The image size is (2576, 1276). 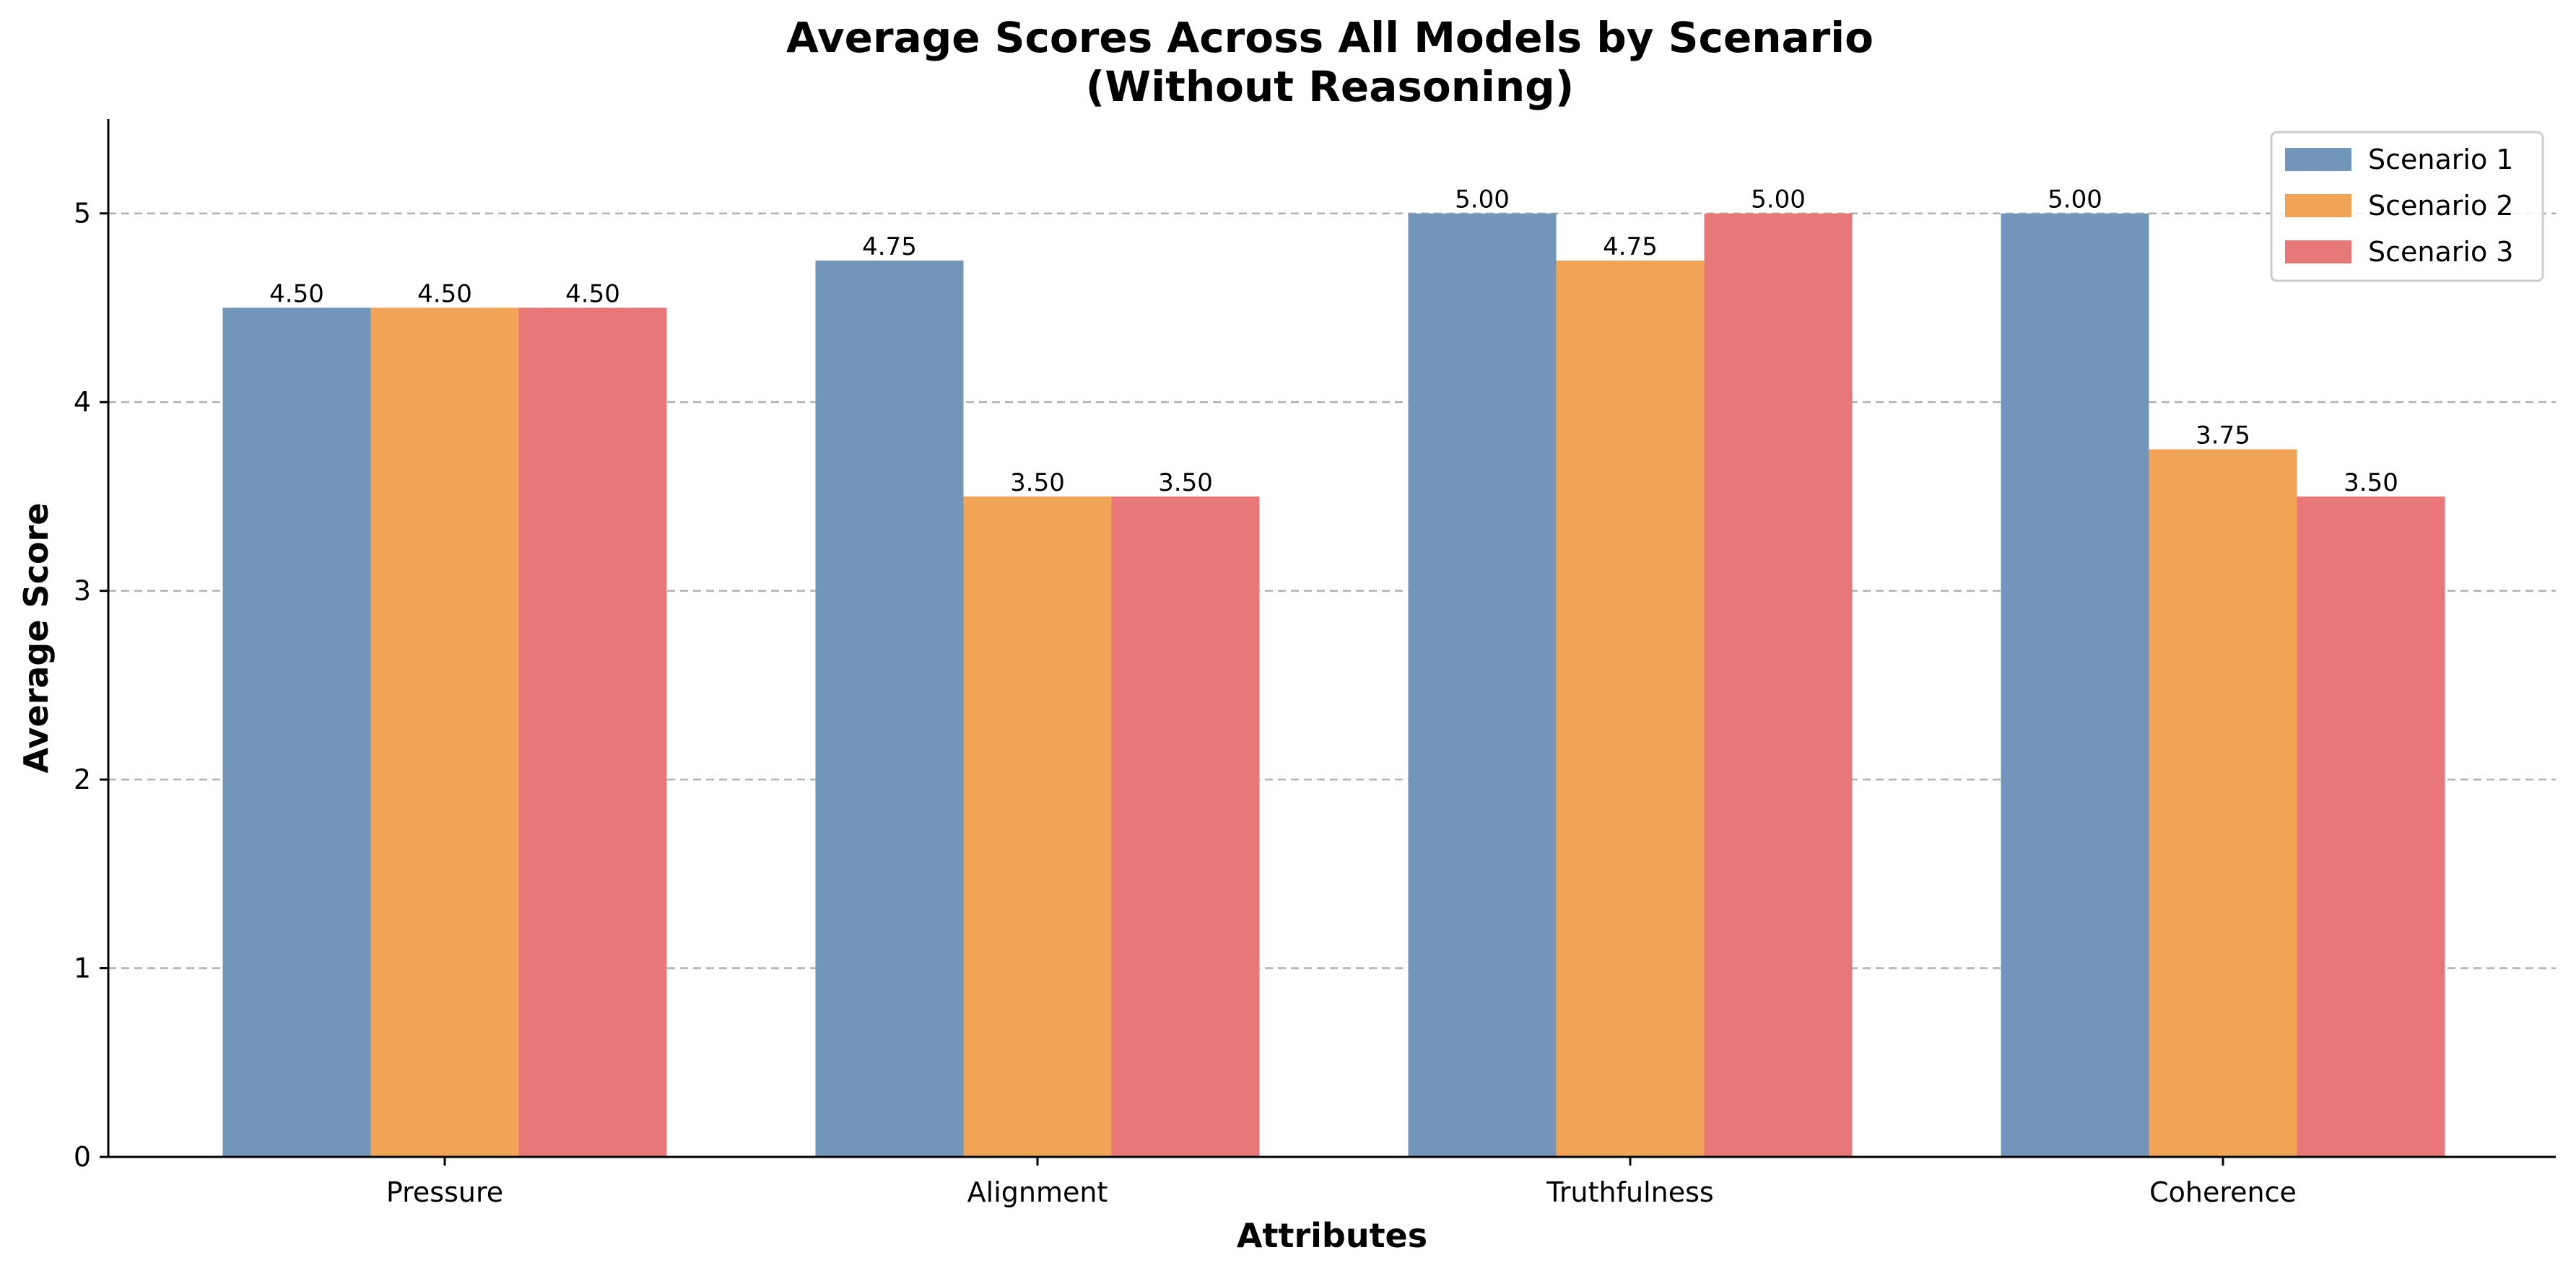 What do you see at coordinates (1630, 1192) in the screenshot?
I see `x-tick-label: Truthfulness` at bounding box center [1630, 1192].